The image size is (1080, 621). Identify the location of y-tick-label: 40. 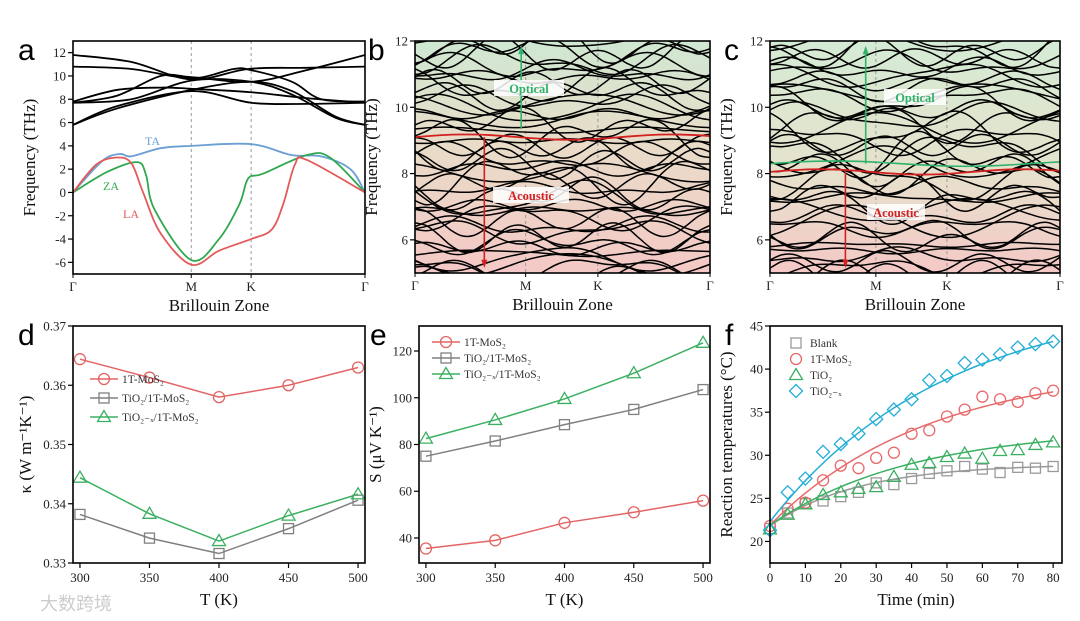
(405, 537).